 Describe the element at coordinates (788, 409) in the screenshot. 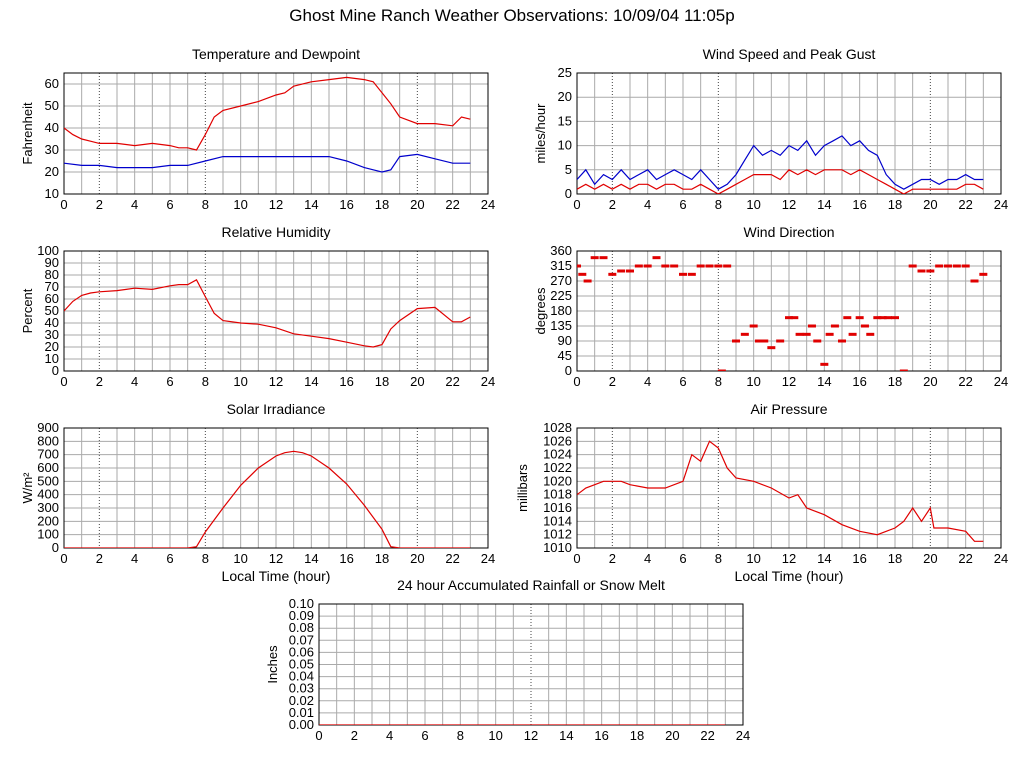

I see `chart-title: Air Pressure` at that location.